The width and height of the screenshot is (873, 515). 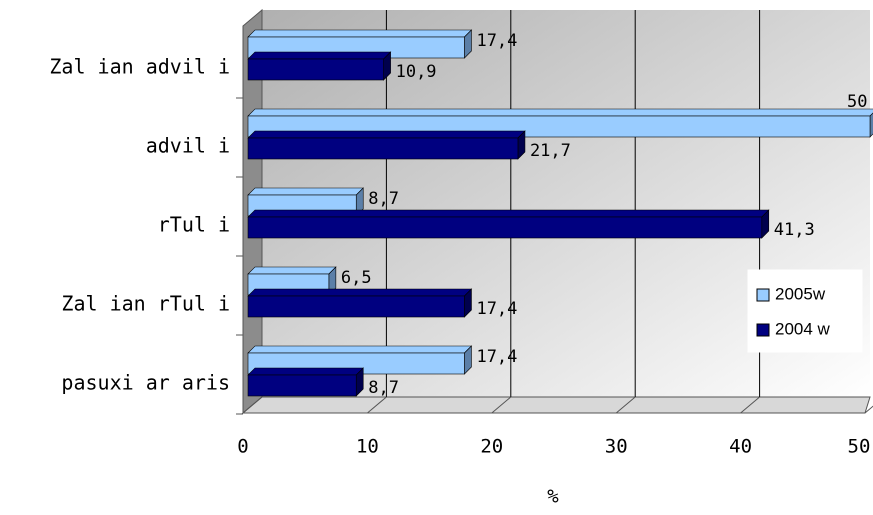 I want to click on value-label: 21,7, so click(x=550, y=151).